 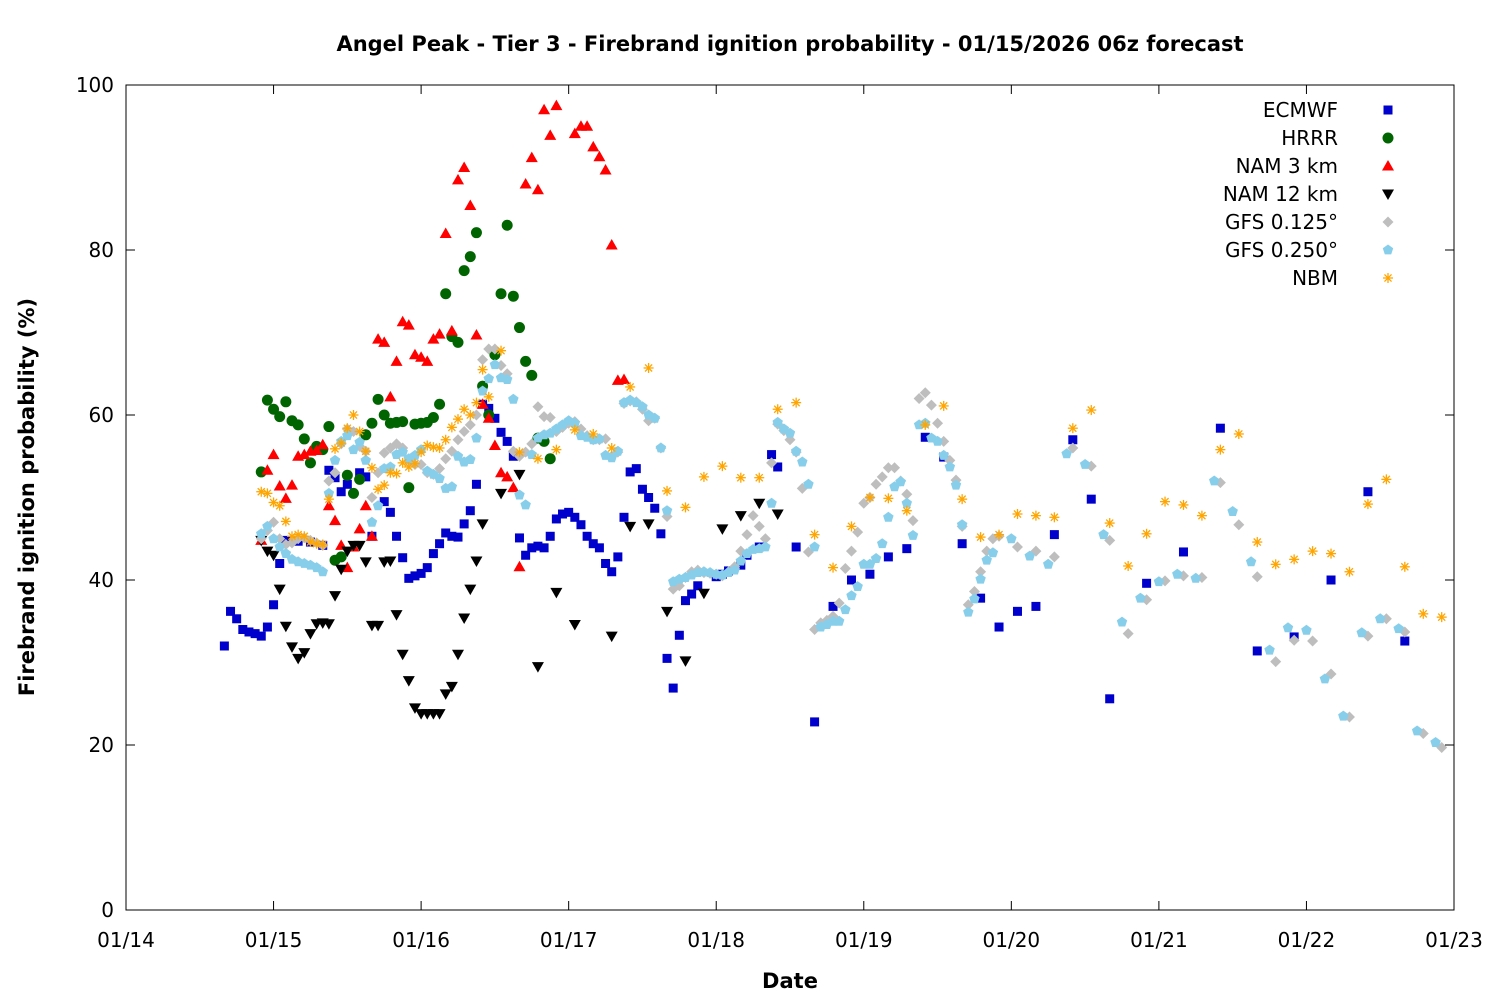 What do you see at coordinates (1287, 166) in the screenshot?
I see `legend-label: NAM 3 km` at bounding box center [1287, 166].